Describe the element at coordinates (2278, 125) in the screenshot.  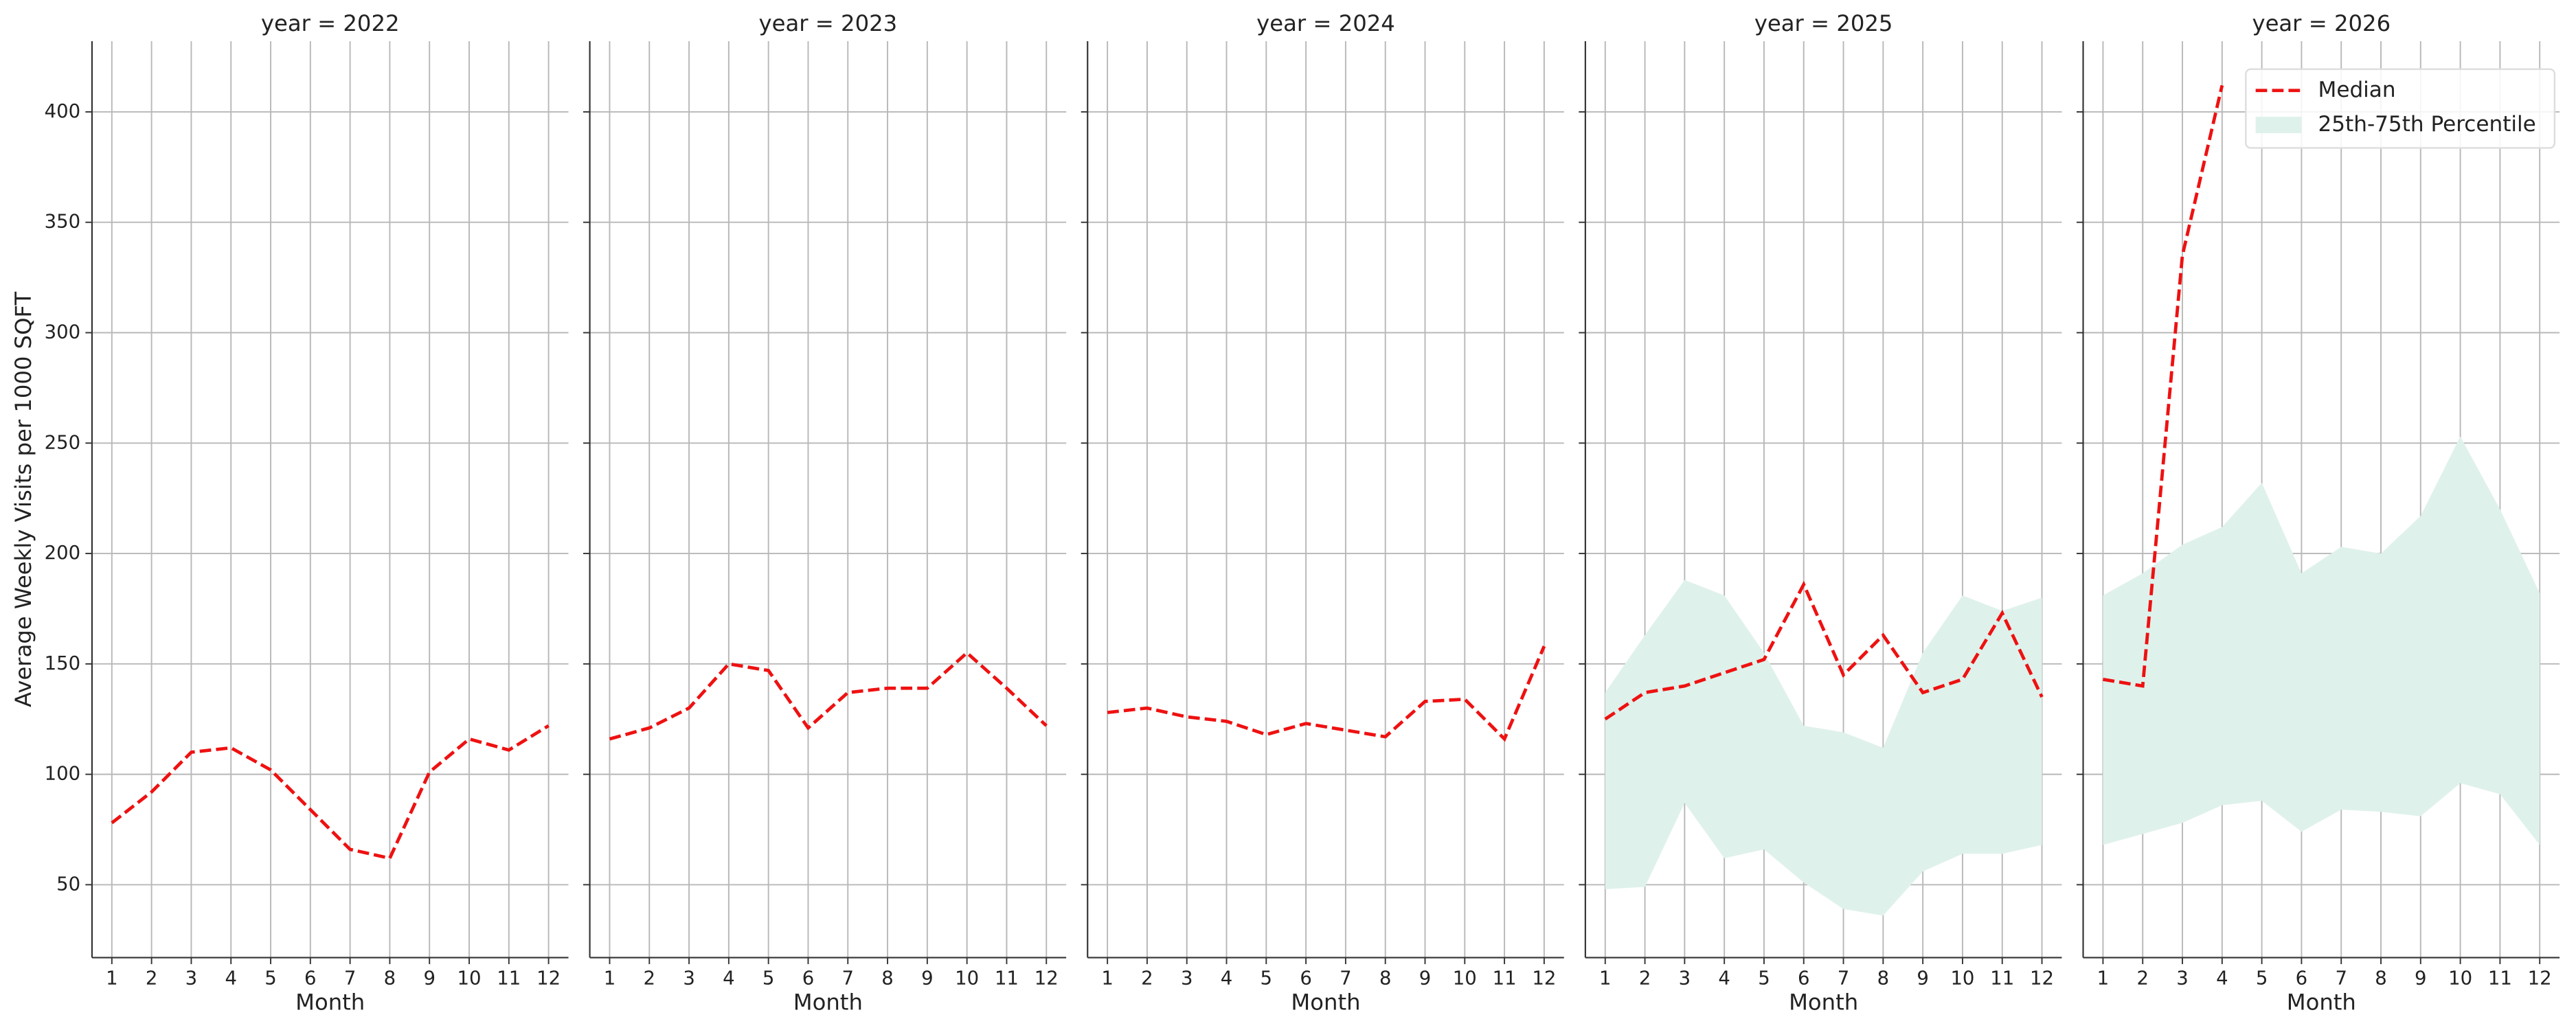
I see `legend-swatch` at that location.